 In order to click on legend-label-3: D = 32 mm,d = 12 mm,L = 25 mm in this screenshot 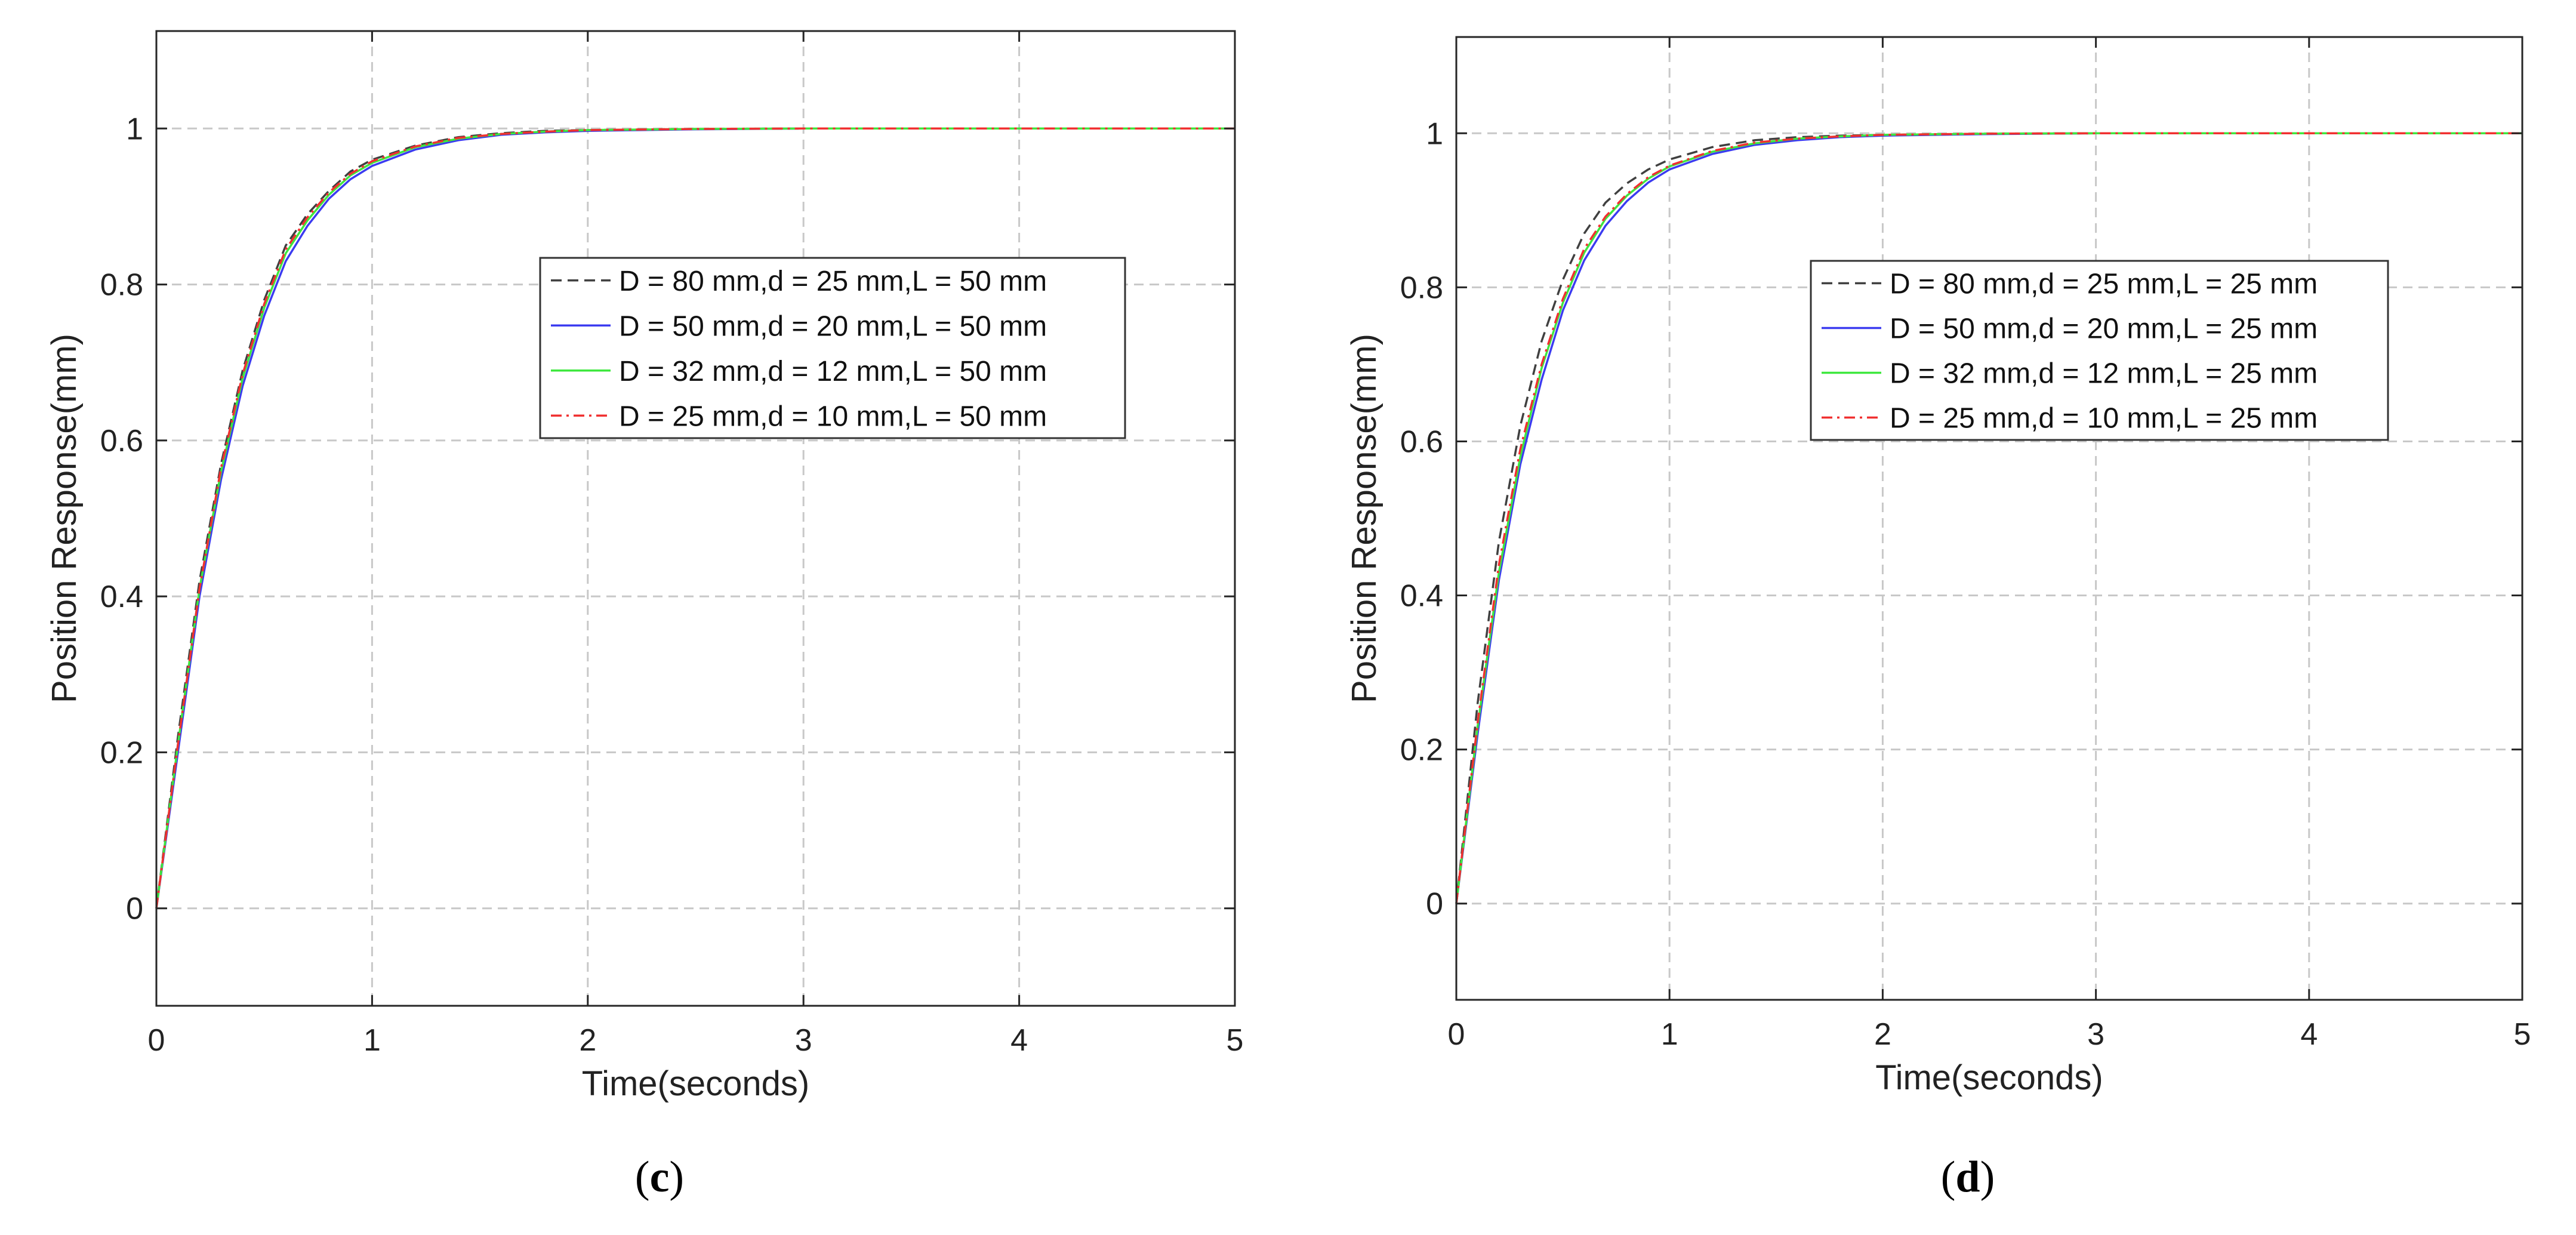, I will do `click(2104, 374)`.